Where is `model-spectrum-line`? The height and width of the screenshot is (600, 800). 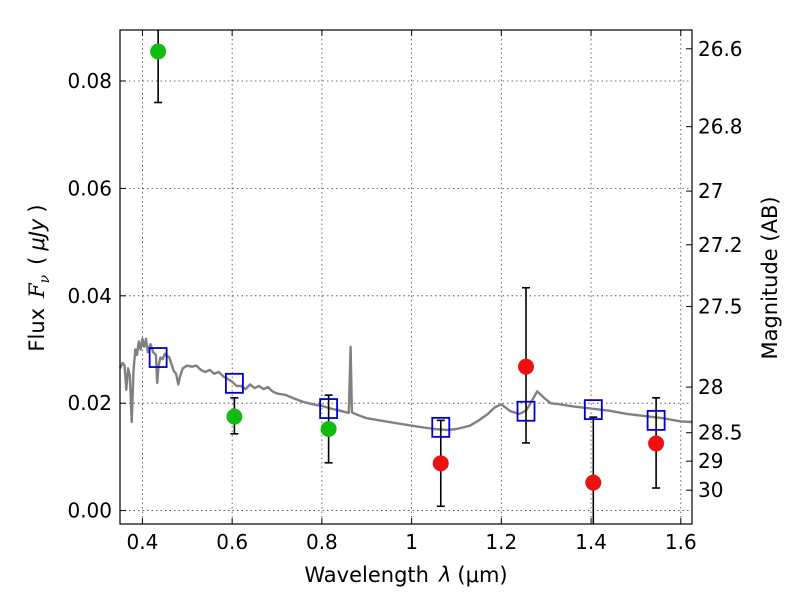 model-spectrum-line is located at coordinates (405, 384).